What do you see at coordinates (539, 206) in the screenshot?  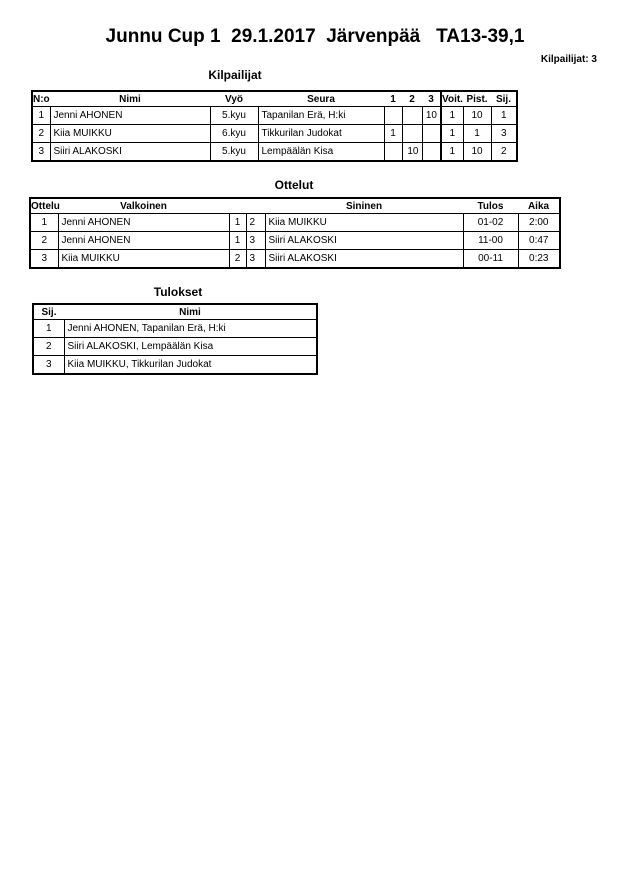 I see `matches-column-header: Aika` at bounding box center [539, 206].